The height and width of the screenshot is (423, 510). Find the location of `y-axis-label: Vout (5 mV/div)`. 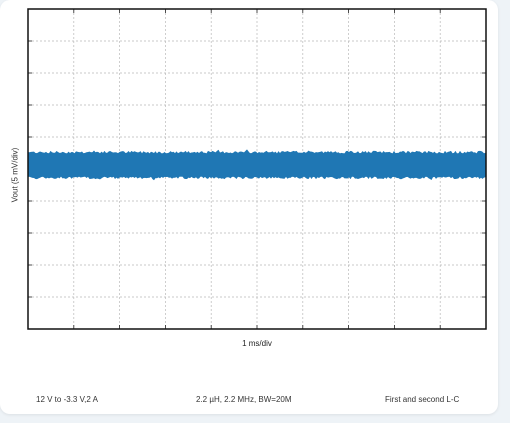

y-axis-label: Vout (5 mV/div) is located at coordinates (15, 175).